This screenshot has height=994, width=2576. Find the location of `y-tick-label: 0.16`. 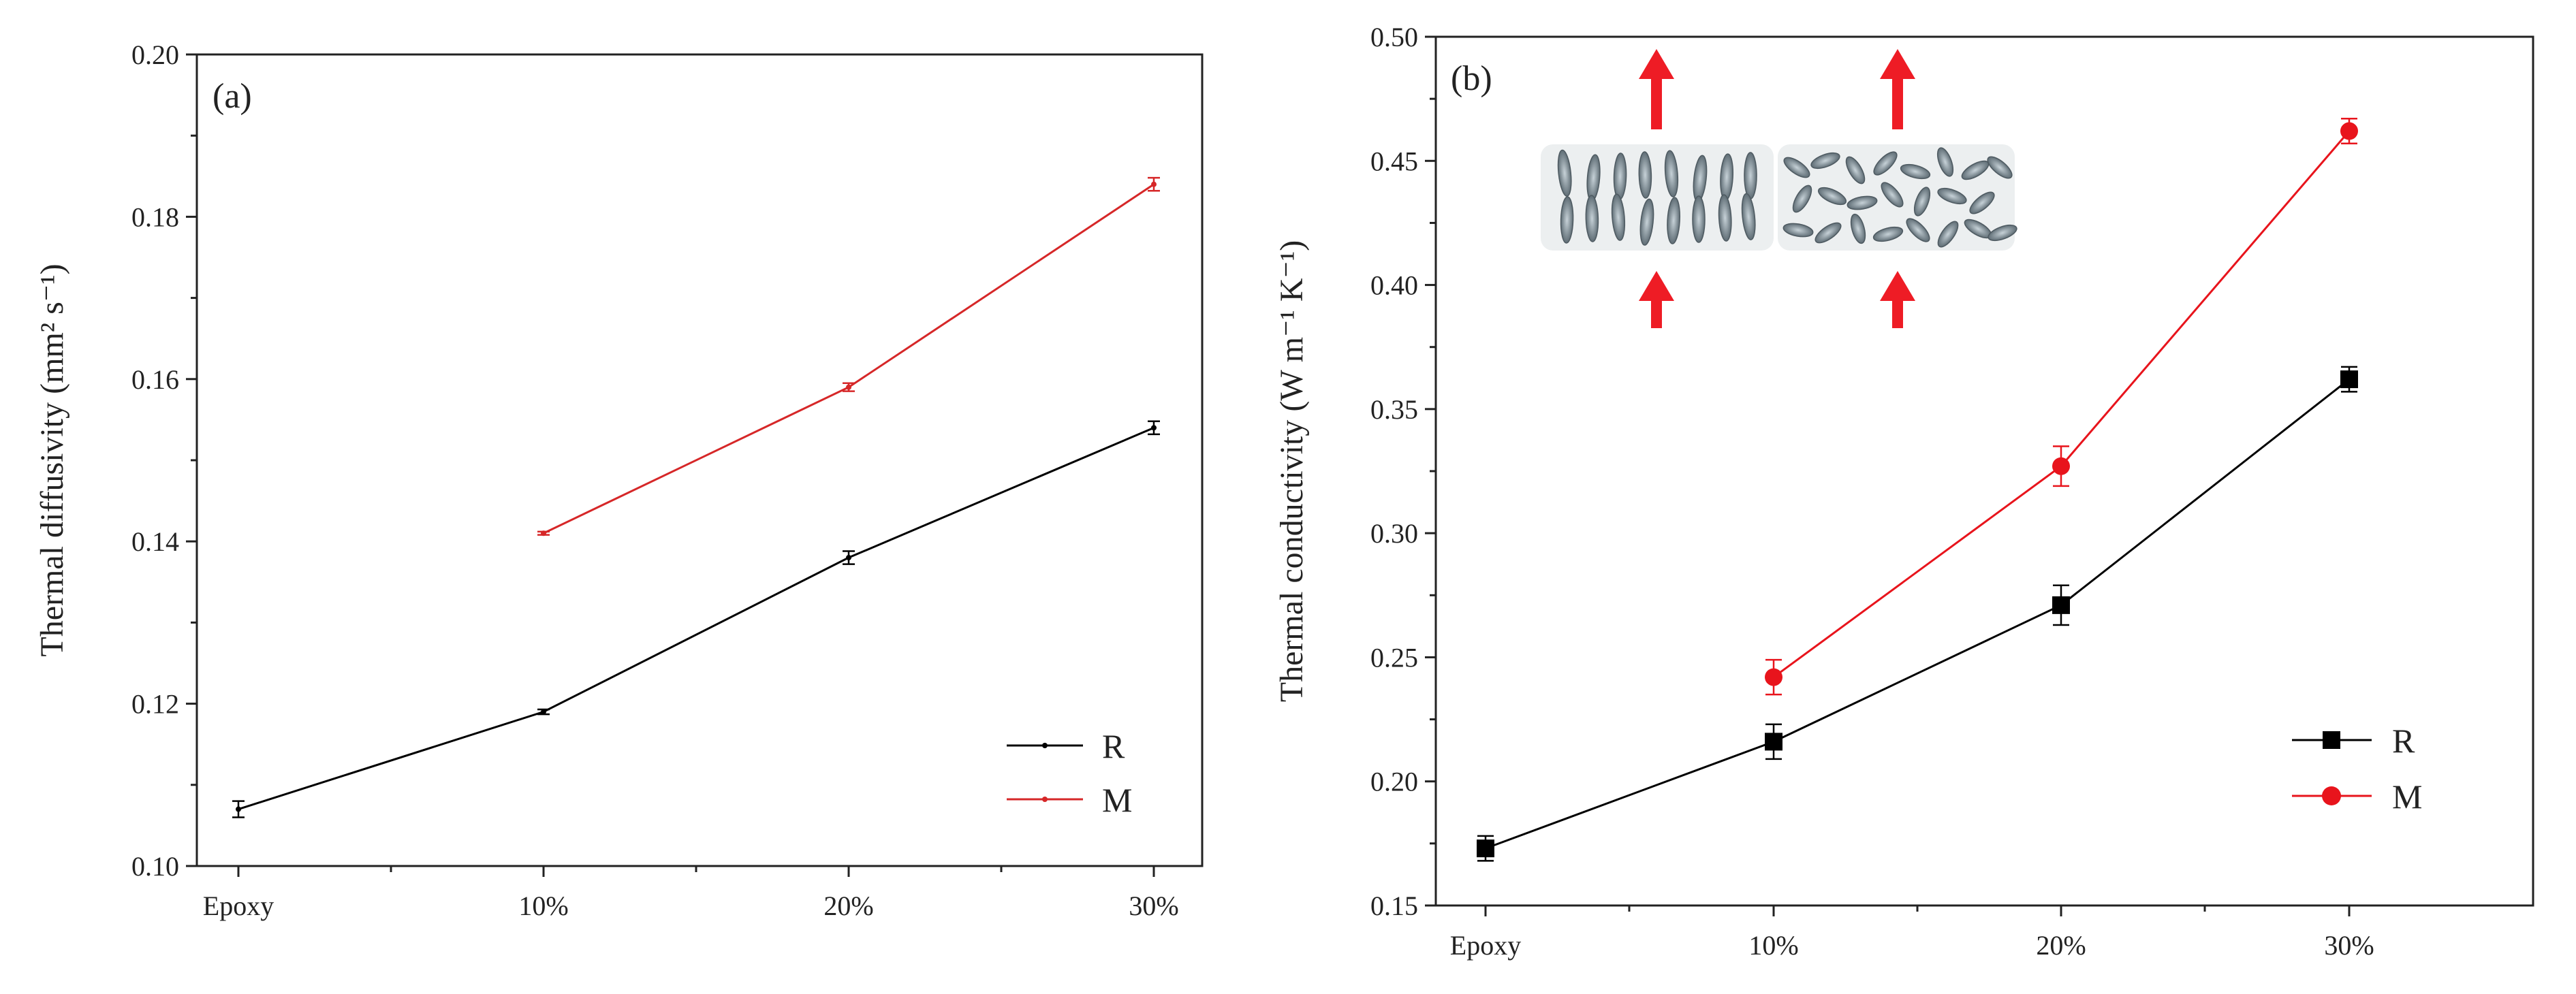

y-tick-label: 0.16 is located at coordinates (155, 379).